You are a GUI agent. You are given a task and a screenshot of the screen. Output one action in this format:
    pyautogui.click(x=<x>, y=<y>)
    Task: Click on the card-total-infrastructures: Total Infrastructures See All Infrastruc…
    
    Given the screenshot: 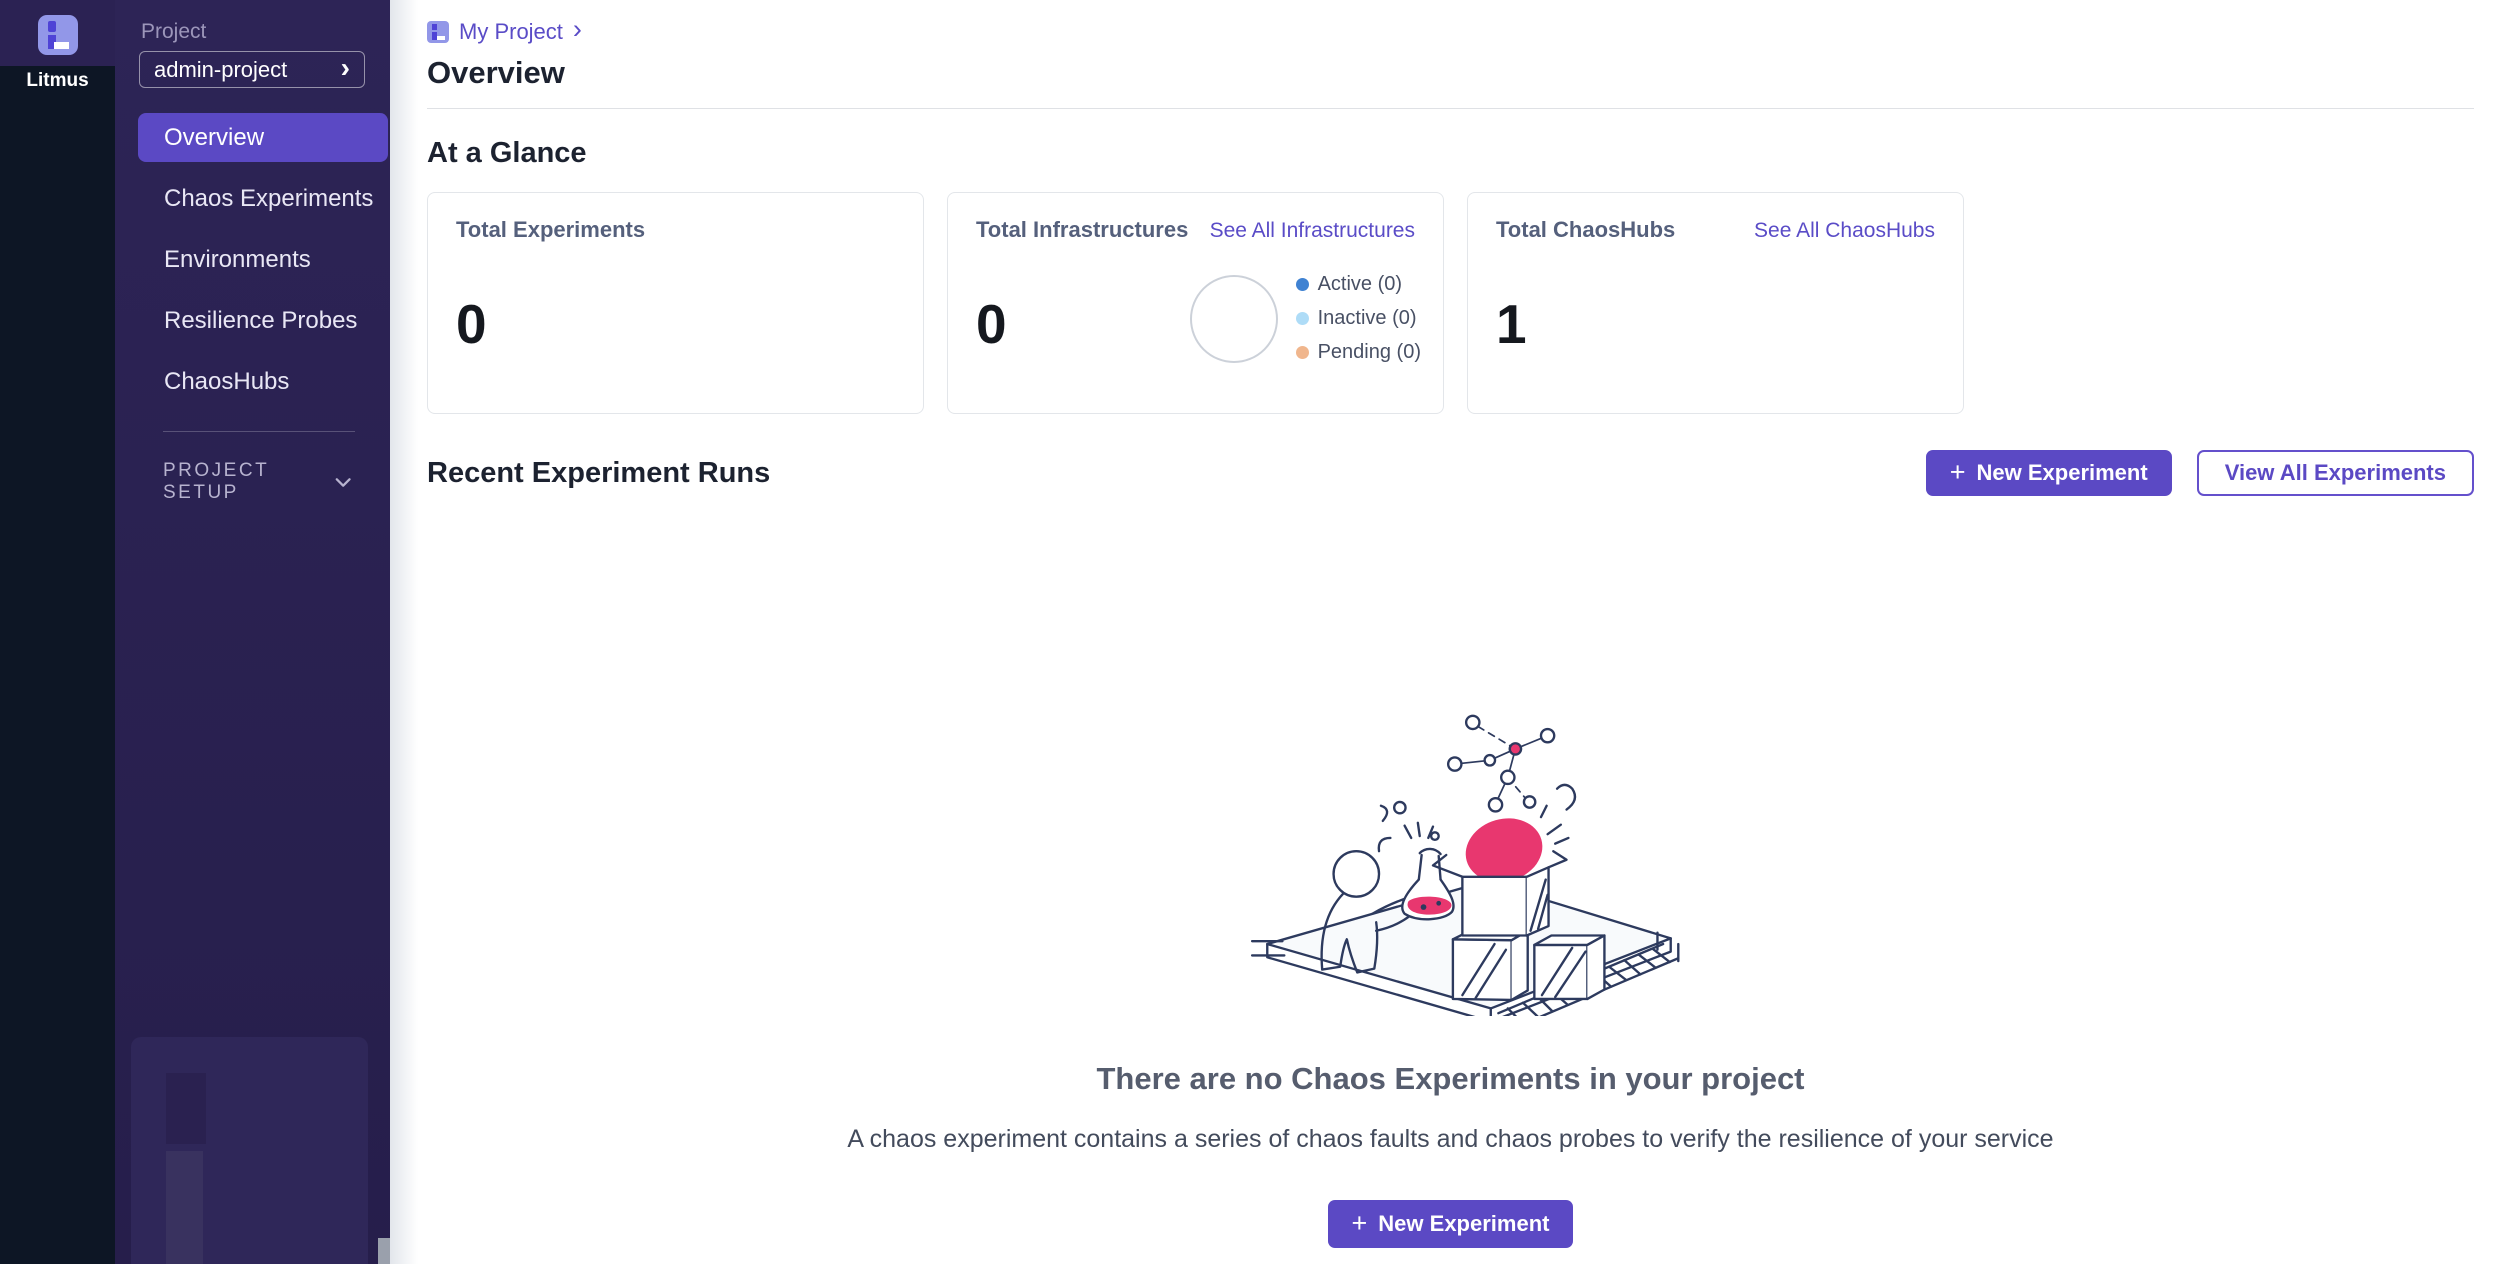 What is the action you would take?
    pyautogui.click(x=1195, y=303)
    